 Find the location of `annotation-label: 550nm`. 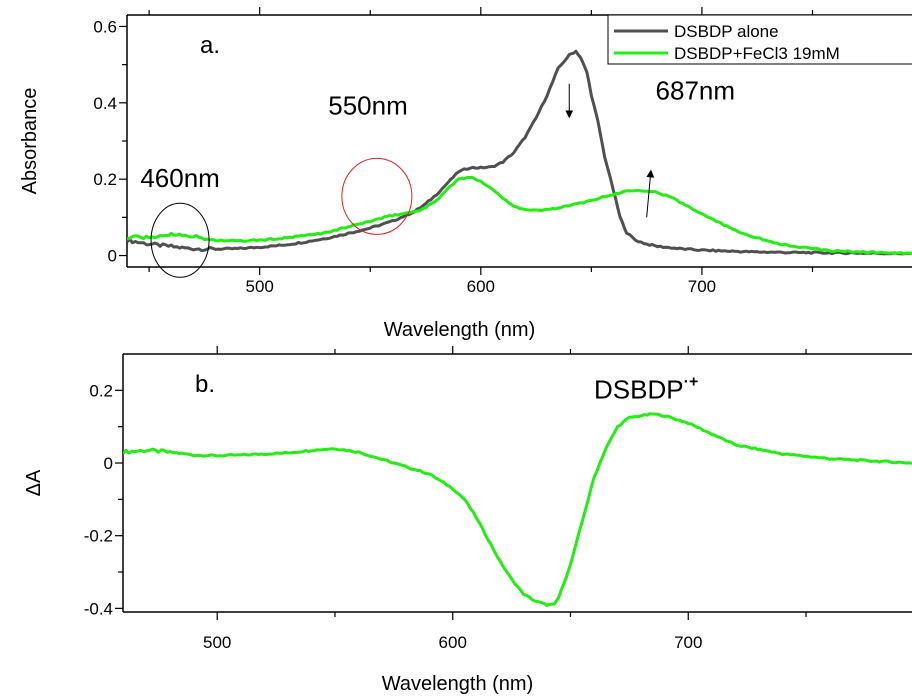

annotation-label: 550nm is located at coordinates (368, 106).